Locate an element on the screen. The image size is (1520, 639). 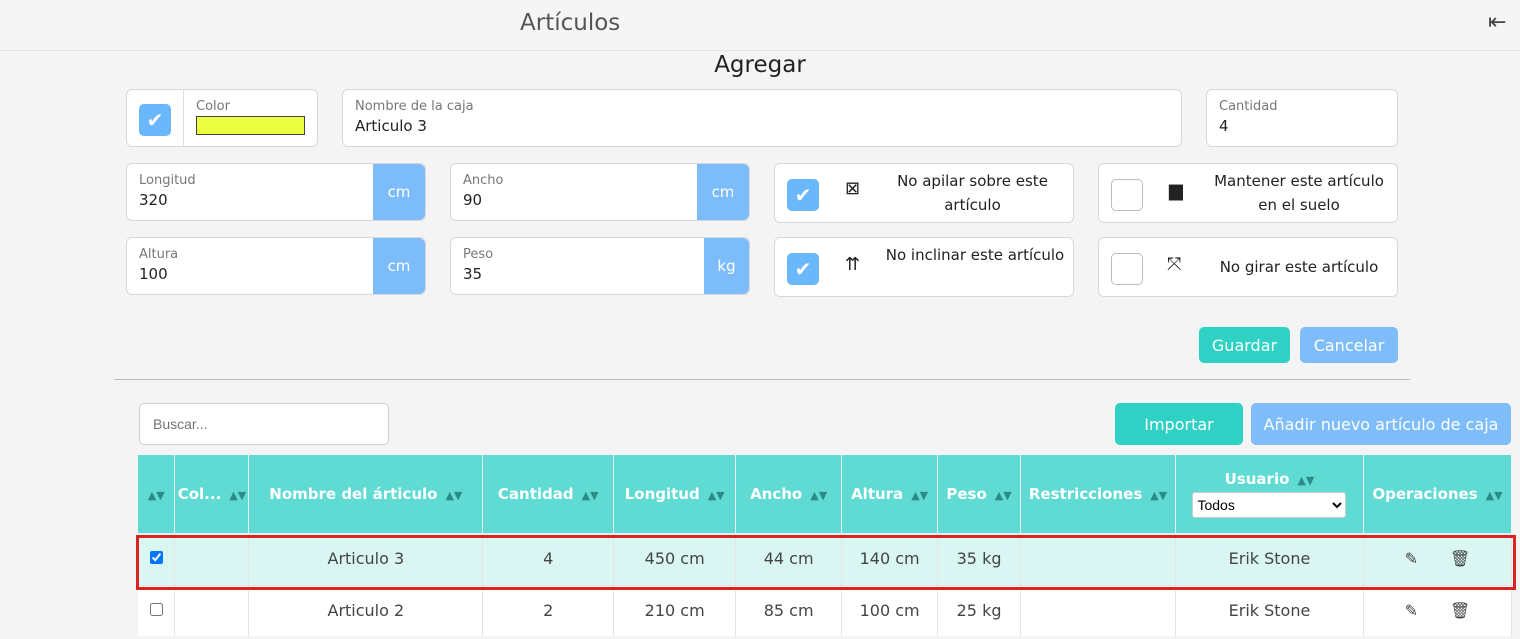
width-field: Ancho 90 cm is located at coordinates (600, 192).